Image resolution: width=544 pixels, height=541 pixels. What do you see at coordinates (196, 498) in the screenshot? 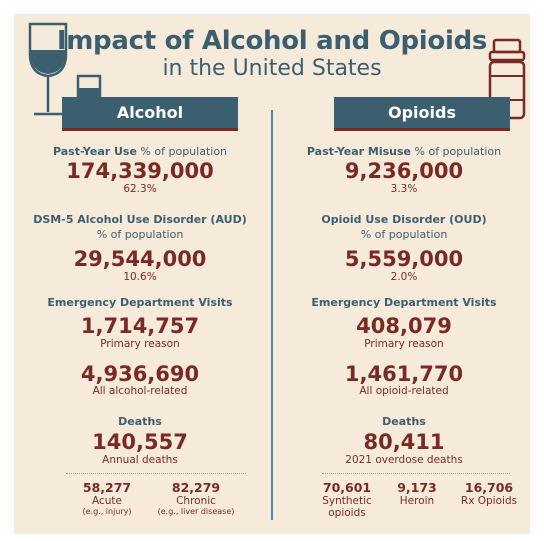
I see `alcohol-chronic: 82,279 Chronic (e.g., liver disease)` at bounding box center [196, 498].